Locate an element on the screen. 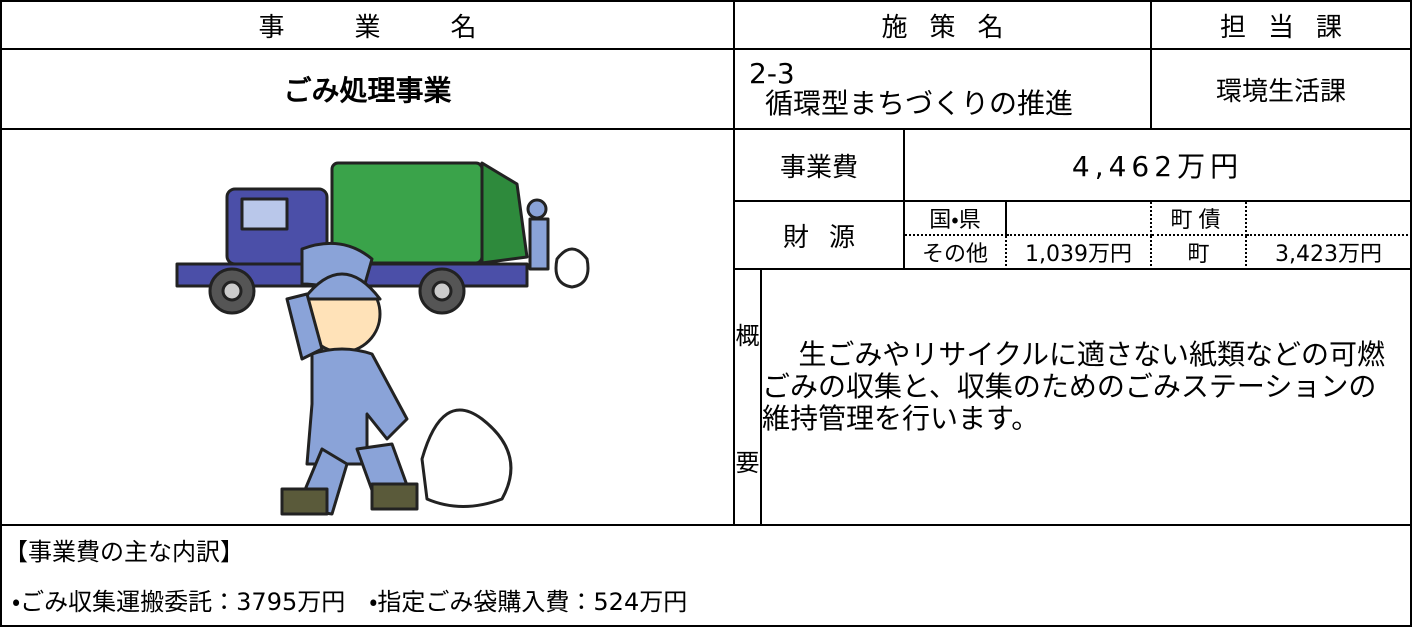 The image size is (1412, 627). funding-bond-value is located at coordinates (1329, 219).